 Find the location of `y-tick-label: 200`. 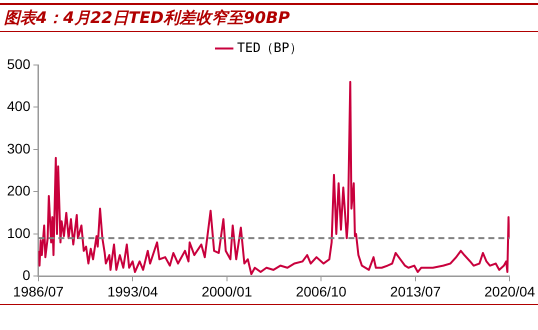

y-tick-label: 200 is located at coordinates (19, 190).